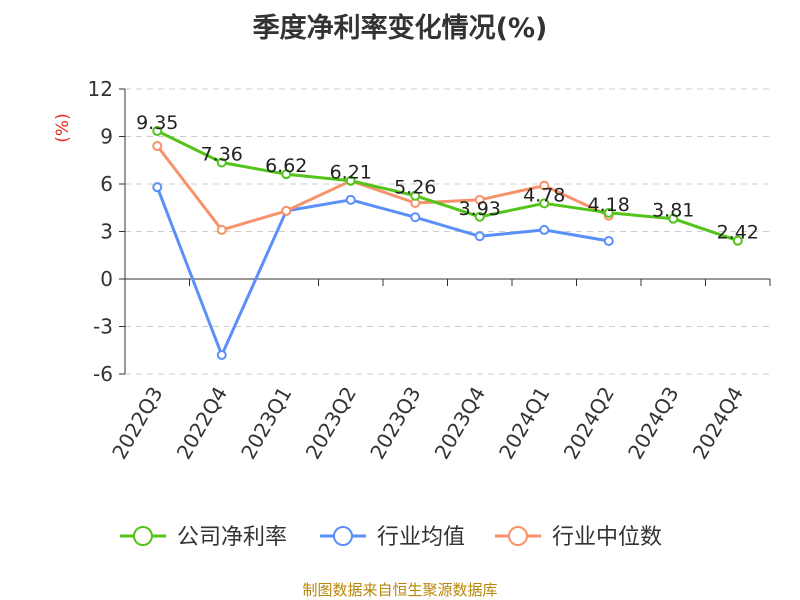  I want to click on x-tick-label: 2024Q3, so click(653, 423).